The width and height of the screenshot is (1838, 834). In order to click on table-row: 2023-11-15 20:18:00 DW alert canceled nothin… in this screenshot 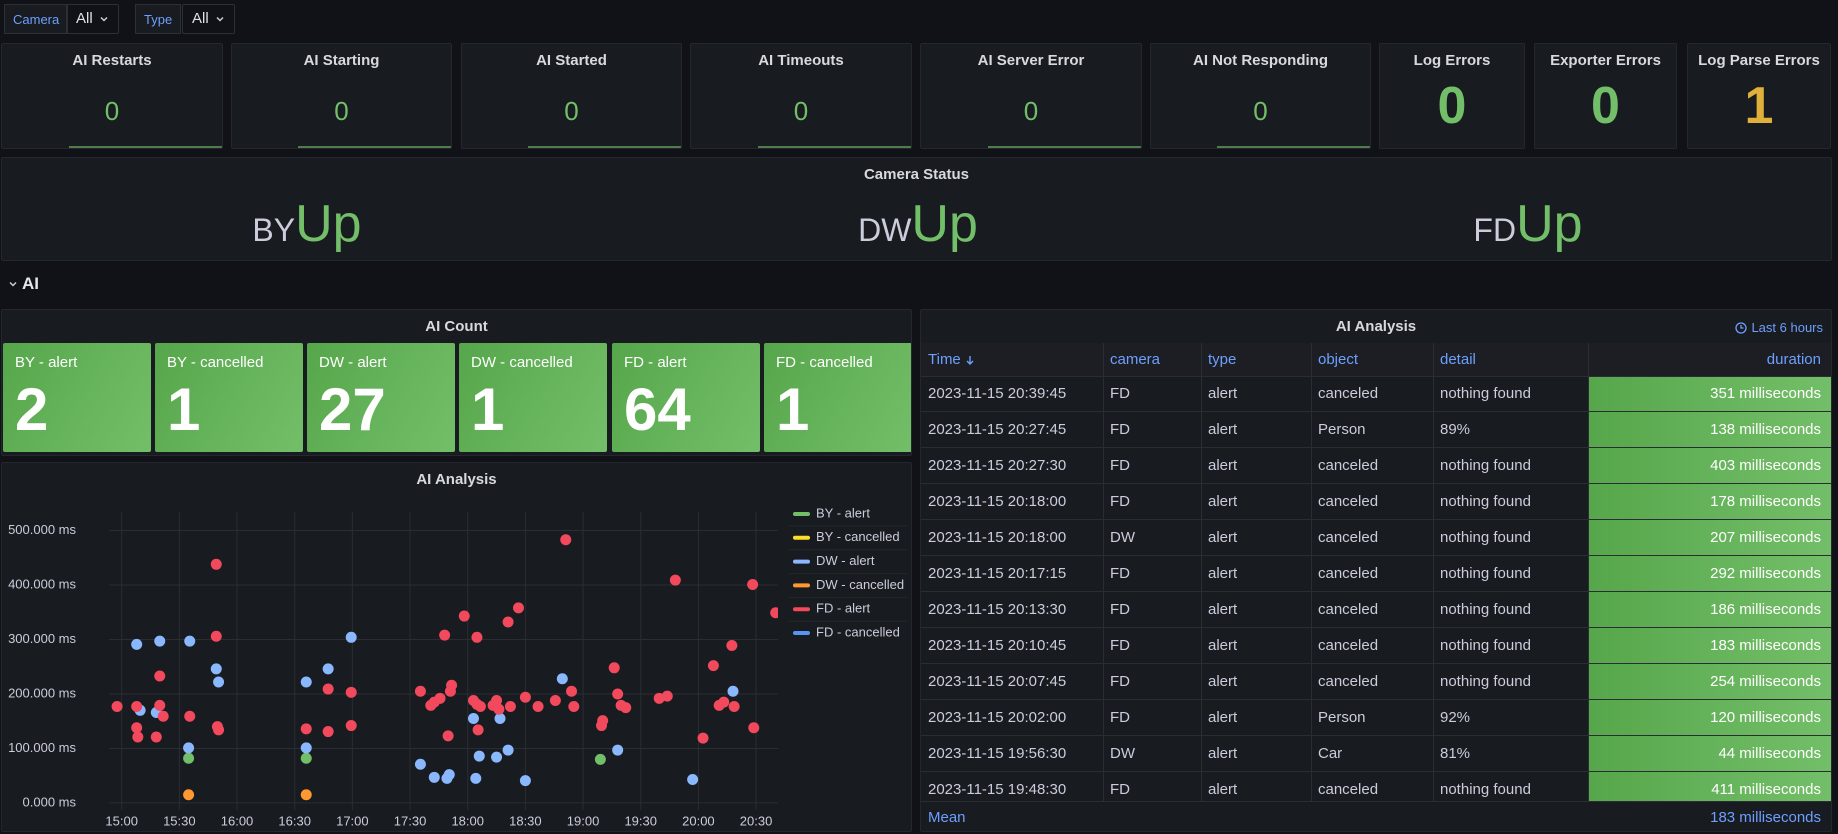, I will do `click(1376, 538)`.